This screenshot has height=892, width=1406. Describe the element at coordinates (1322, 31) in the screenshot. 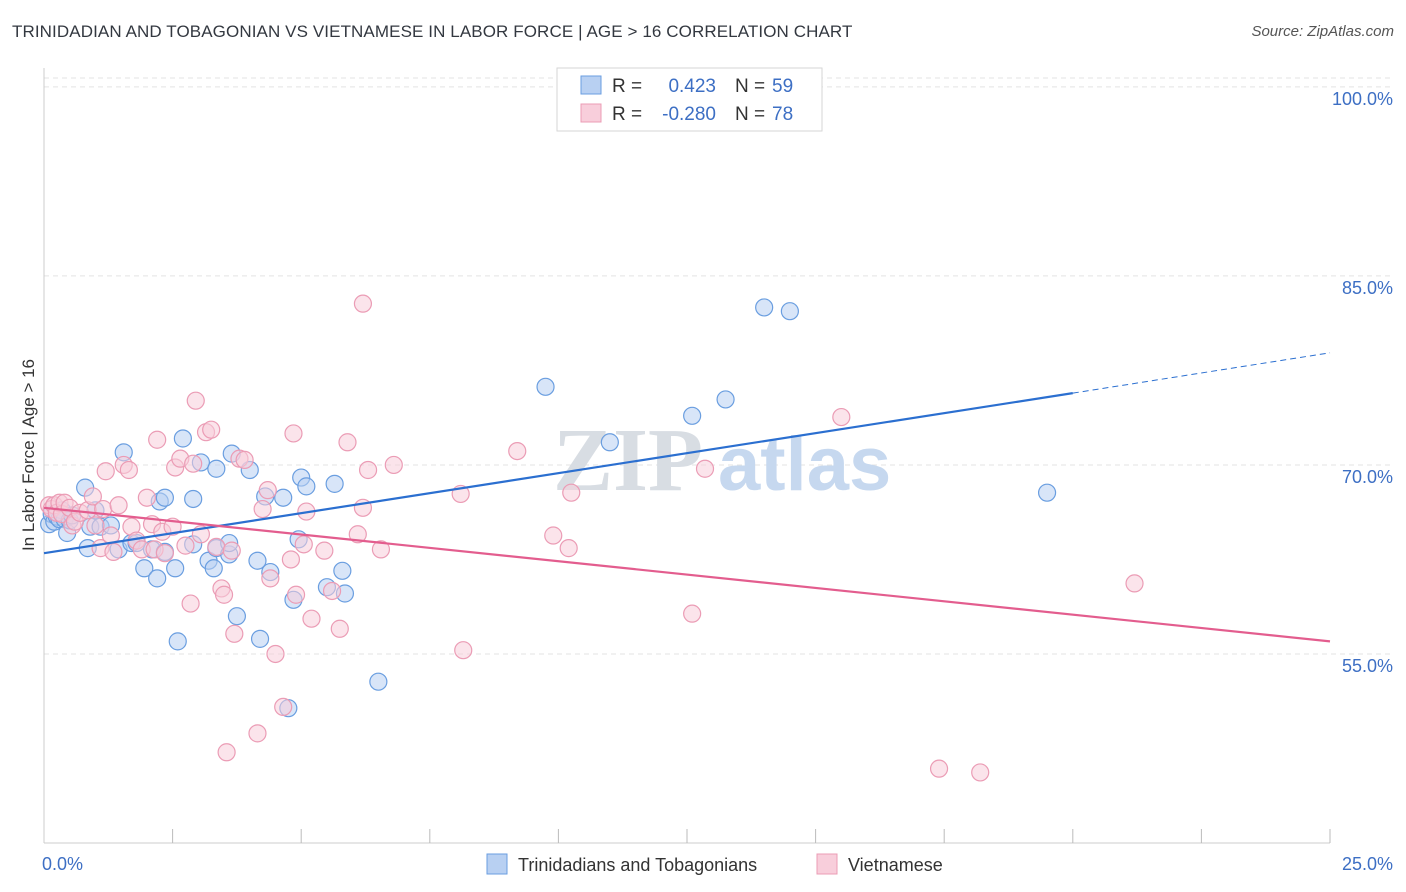

I see `chart-source: Source: ZipAtlas.com` at that location.